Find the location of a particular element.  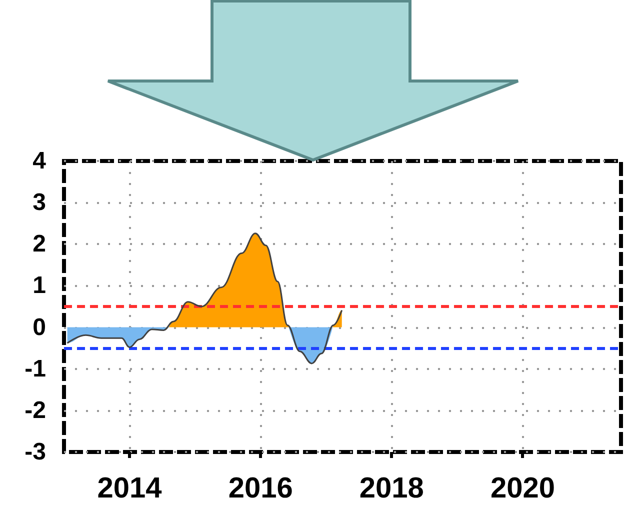

x-tick-label: 2016 is located at coordinates (260, 488).